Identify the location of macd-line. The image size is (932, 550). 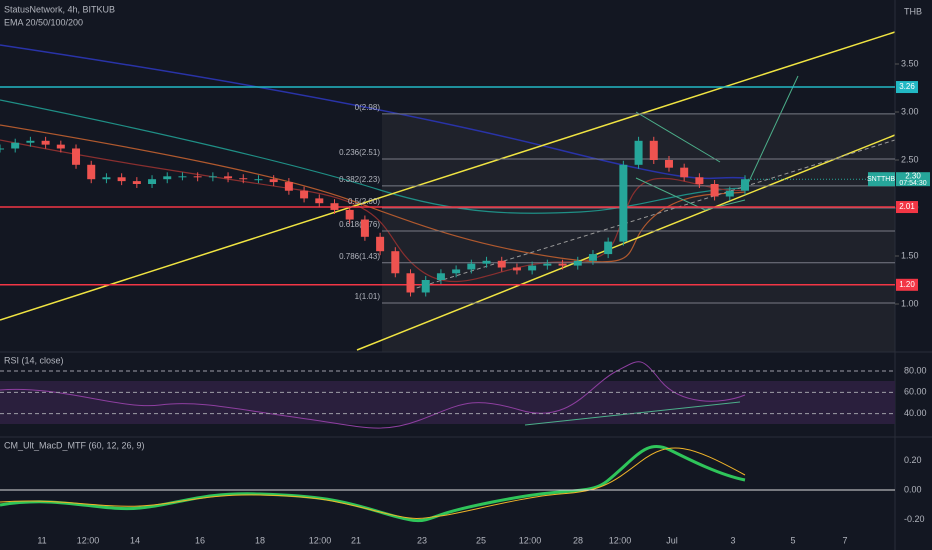
(373, 483).